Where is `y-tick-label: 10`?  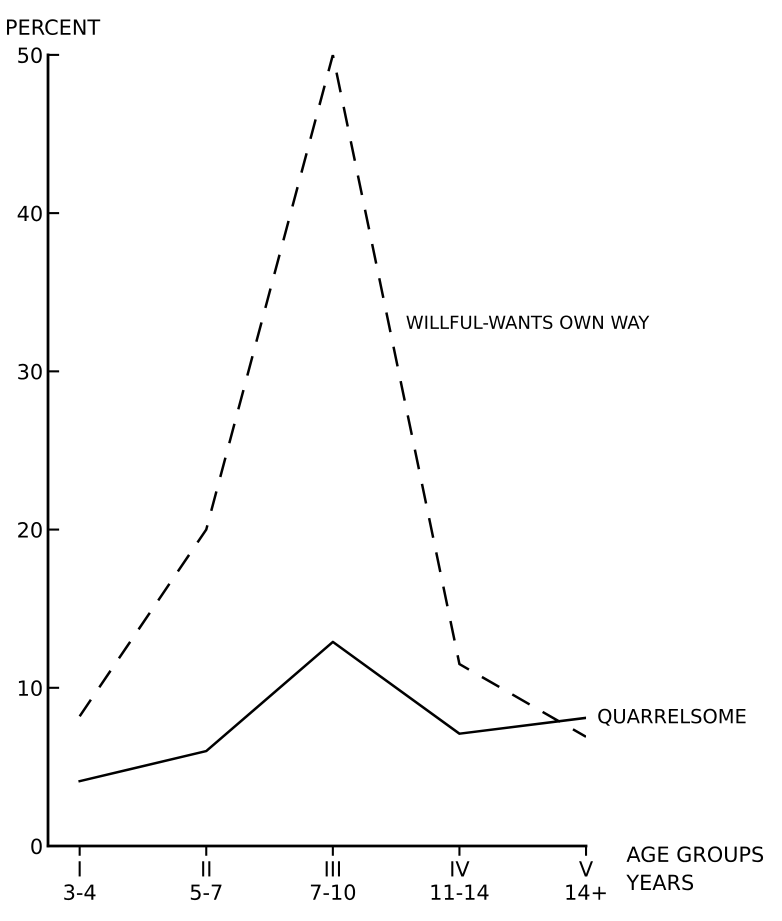
y-tick-label: 10 is located at coordinates (30, 688).